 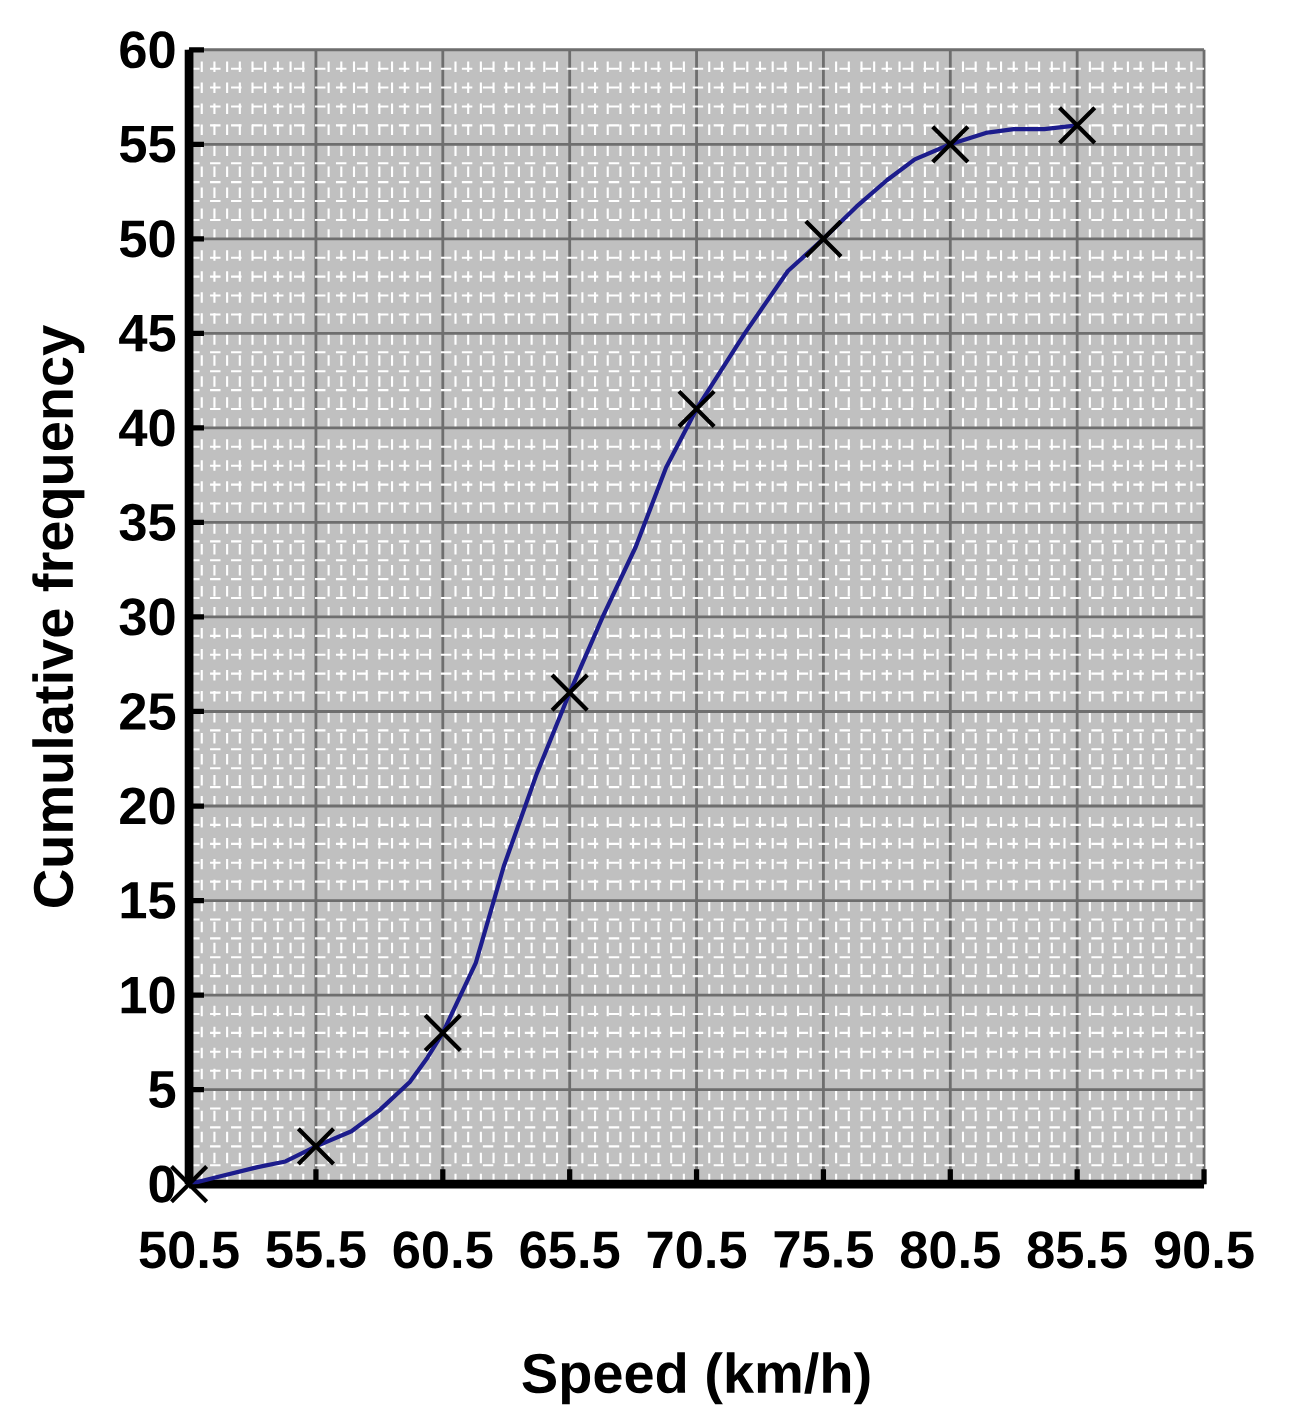 I want to click on y-tick-label: 35, so click(x=147, y=522).